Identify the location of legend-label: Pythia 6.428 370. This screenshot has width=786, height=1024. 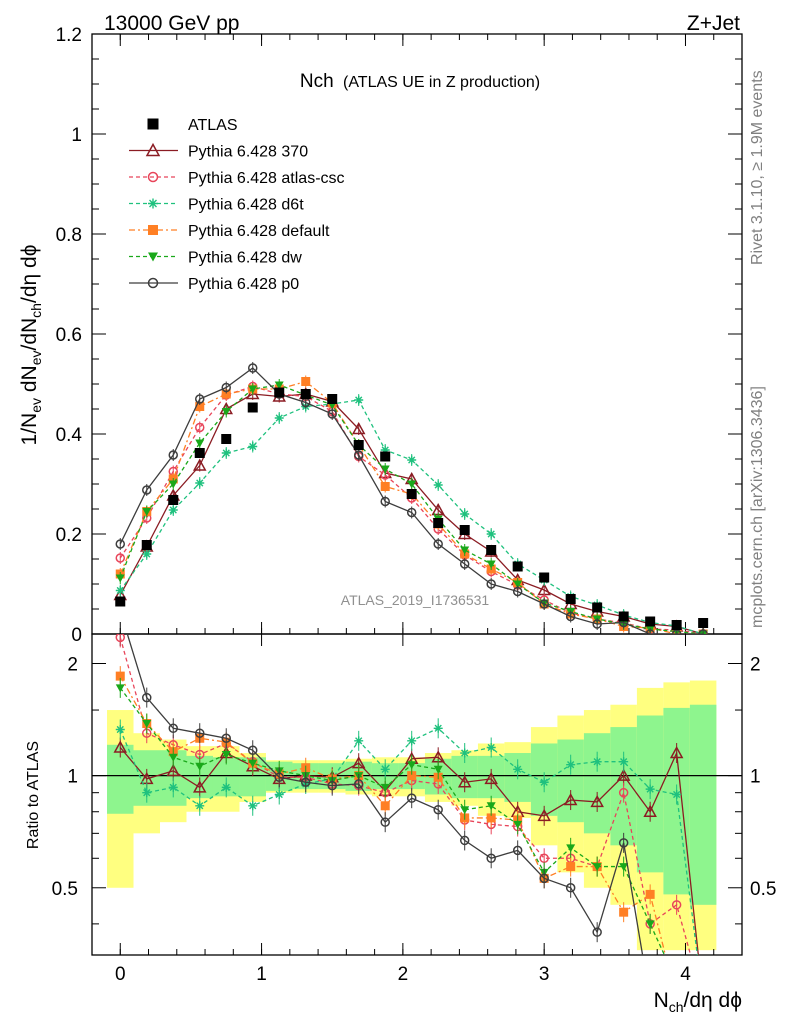
(248, 152).